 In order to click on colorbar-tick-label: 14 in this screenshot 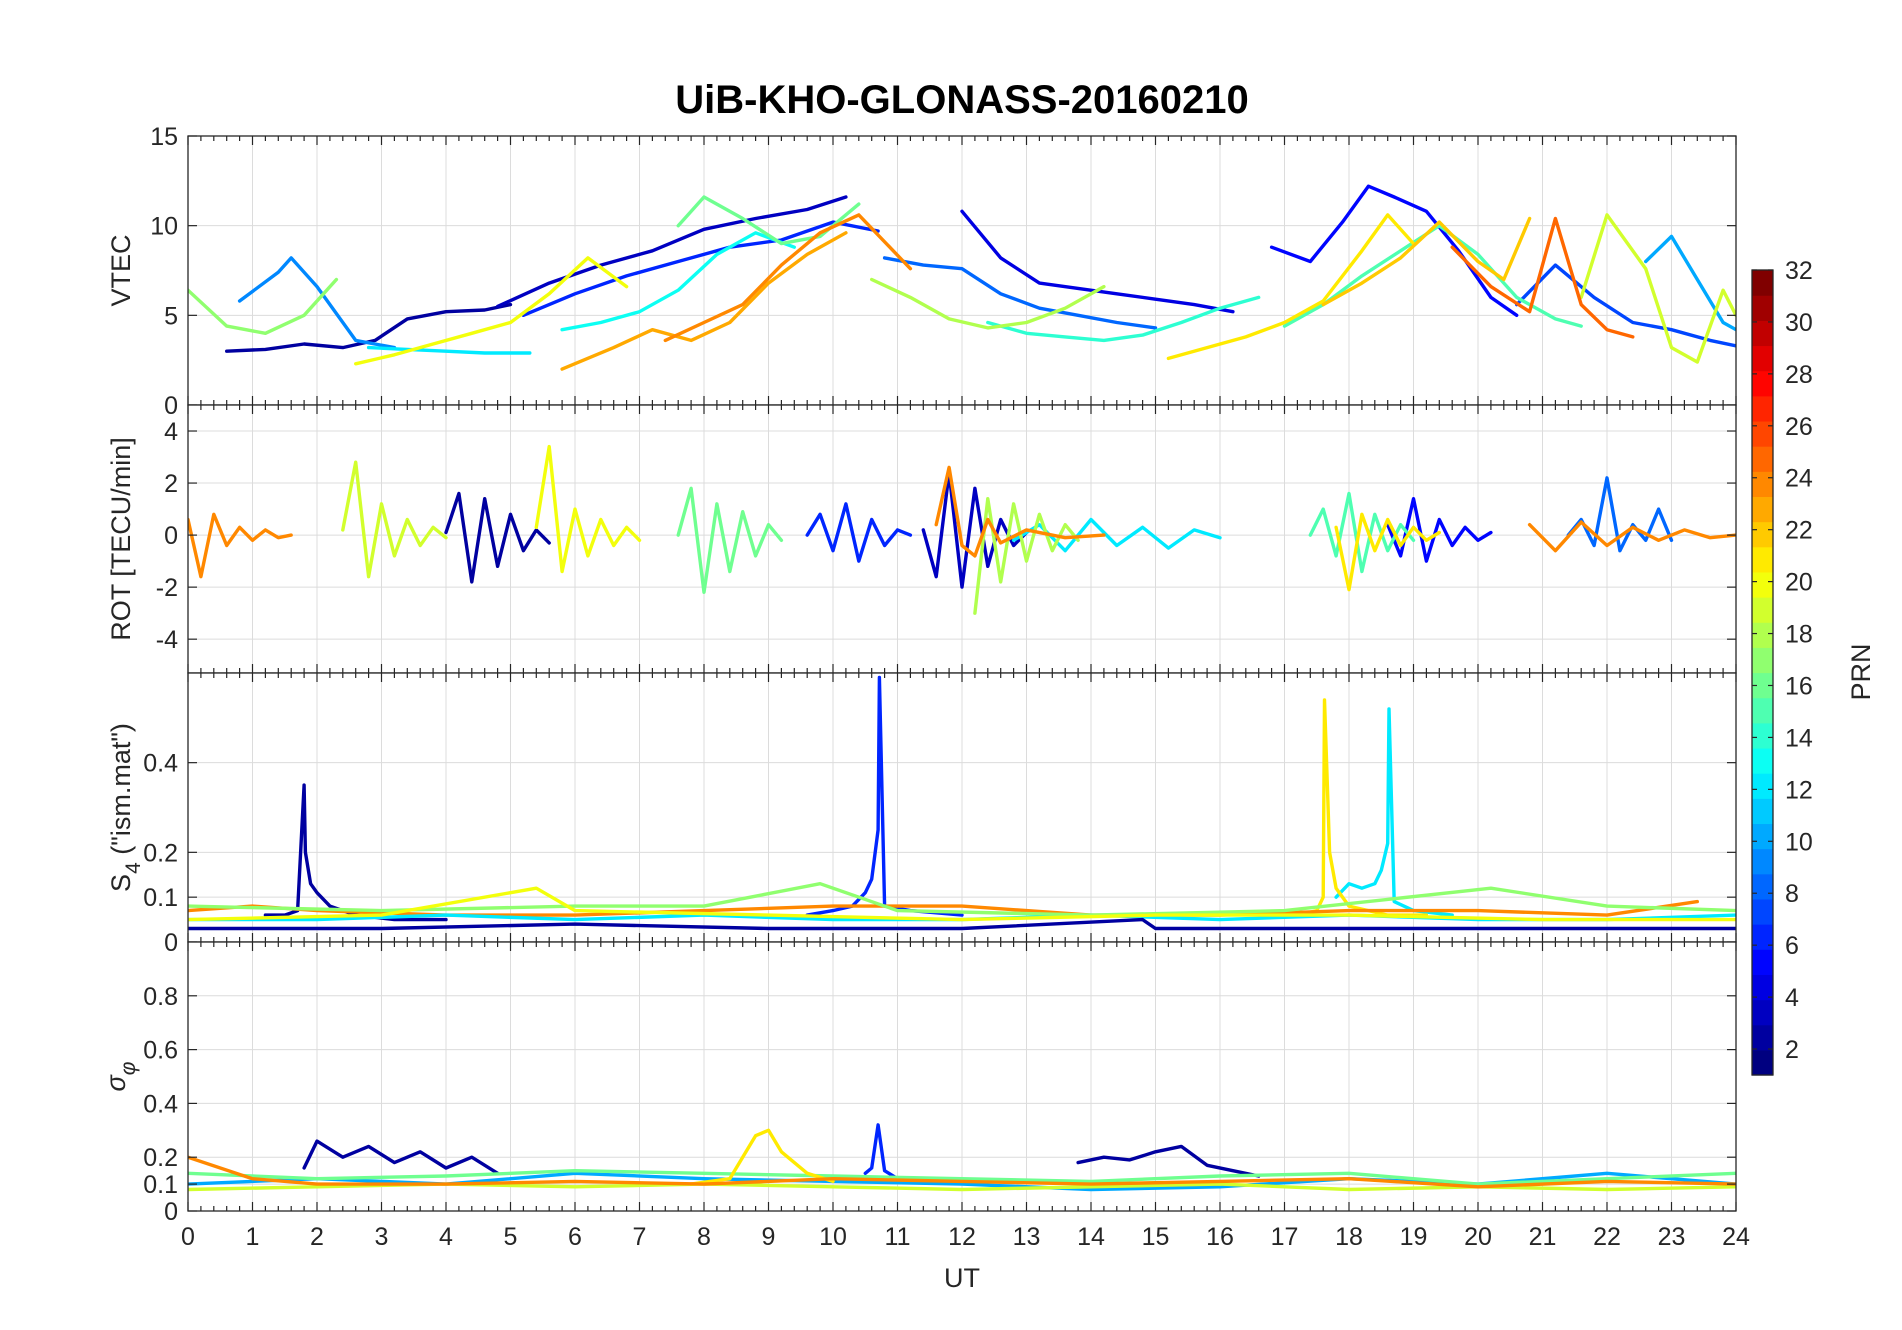, I will do `click(1799, 738)`.